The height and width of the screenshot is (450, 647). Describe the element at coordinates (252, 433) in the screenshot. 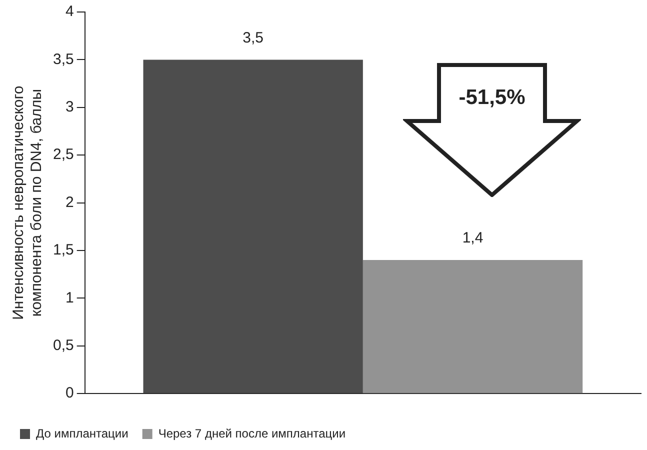

I see `legend-label: Через 7 дней после имплантации` at that location.